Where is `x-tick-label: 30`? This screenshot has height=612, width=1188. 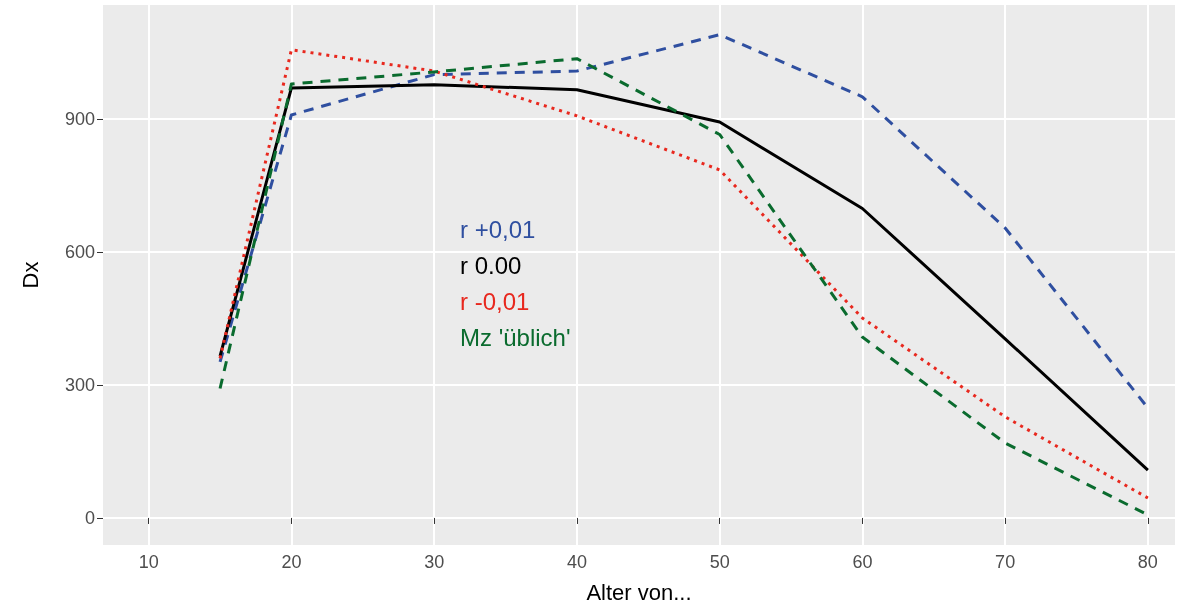
x-tick-label: 30 is located at coordinates (434, 562).